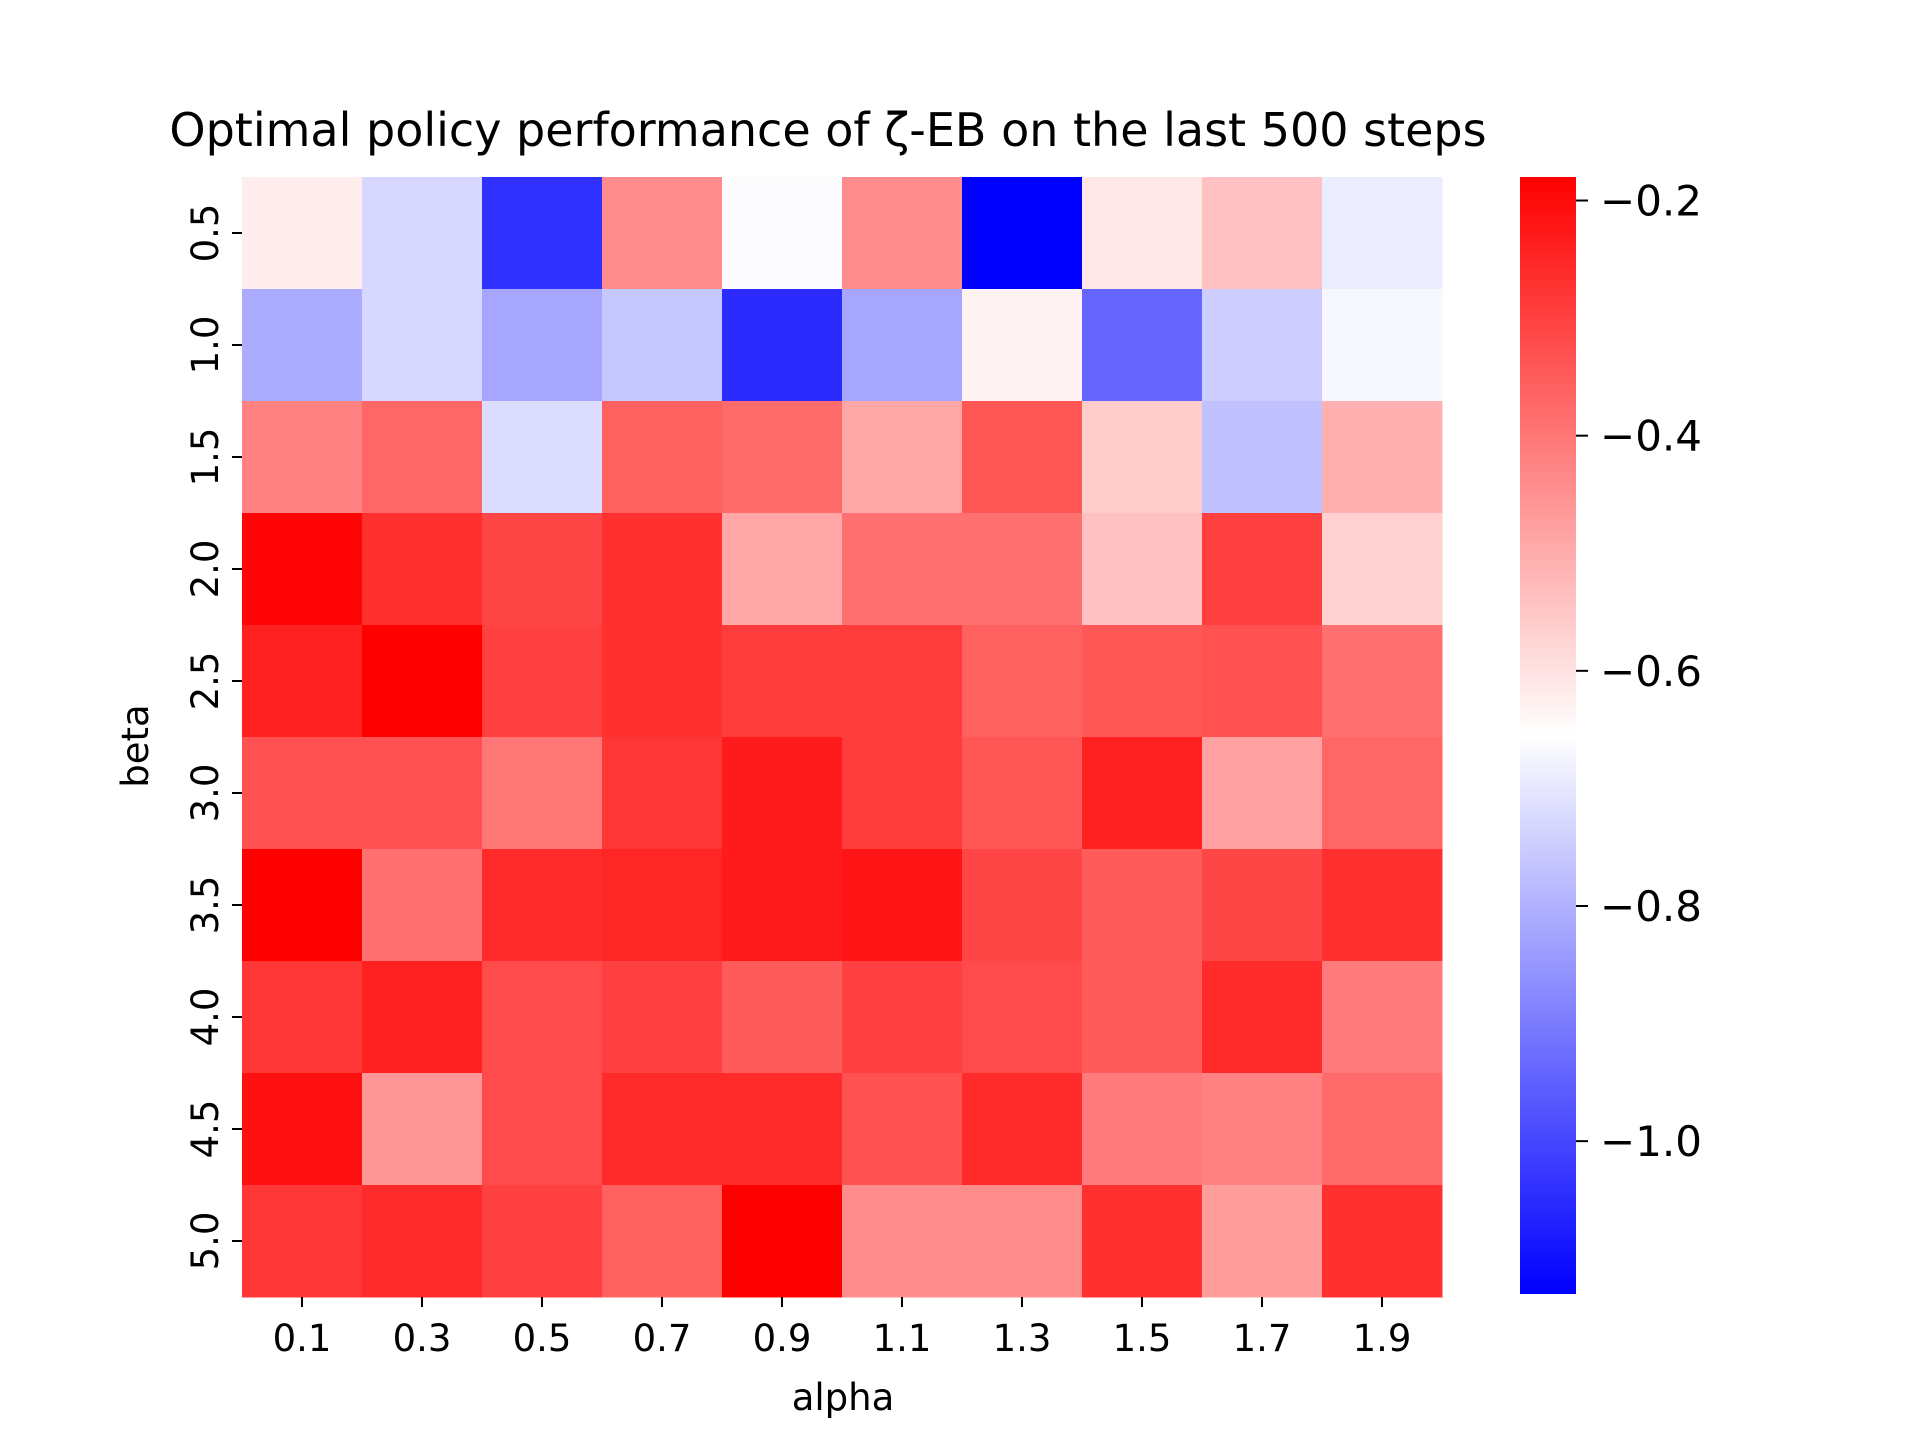  Describe the element at coordinates (1262, 1338) in the screenshot. I see `x-tick-label: 1.7` at that location.